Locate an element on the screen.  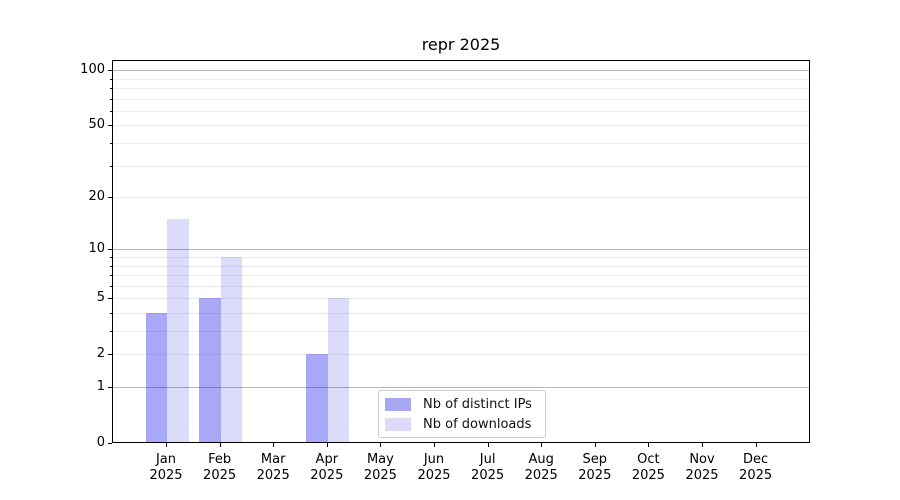
x-tick-label: Jul 2025 is located at coordinates (488, 468).